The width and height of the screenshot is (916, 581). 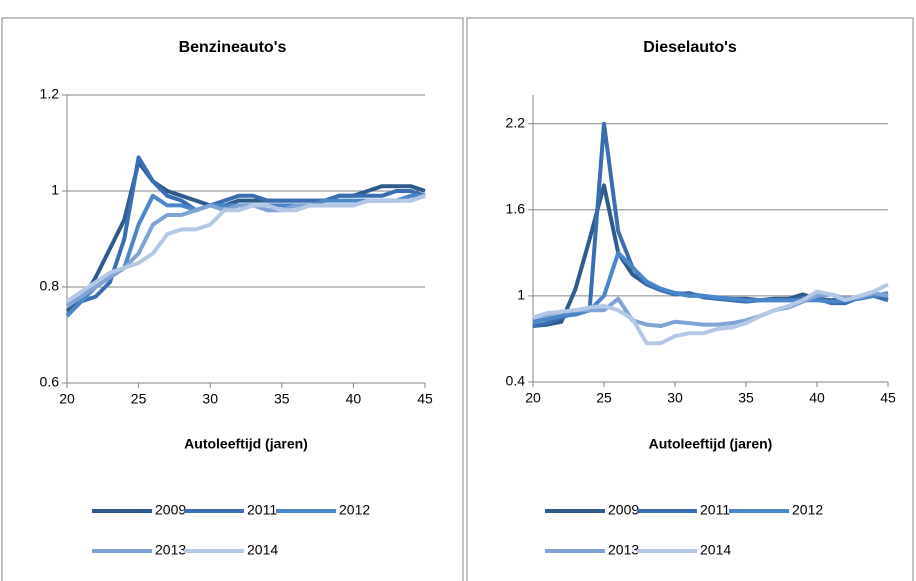 What do you see at coordinates (50, 382) in the screenshot?
I see `y-tick-label: 0.6` at bounding box center [50, 382].